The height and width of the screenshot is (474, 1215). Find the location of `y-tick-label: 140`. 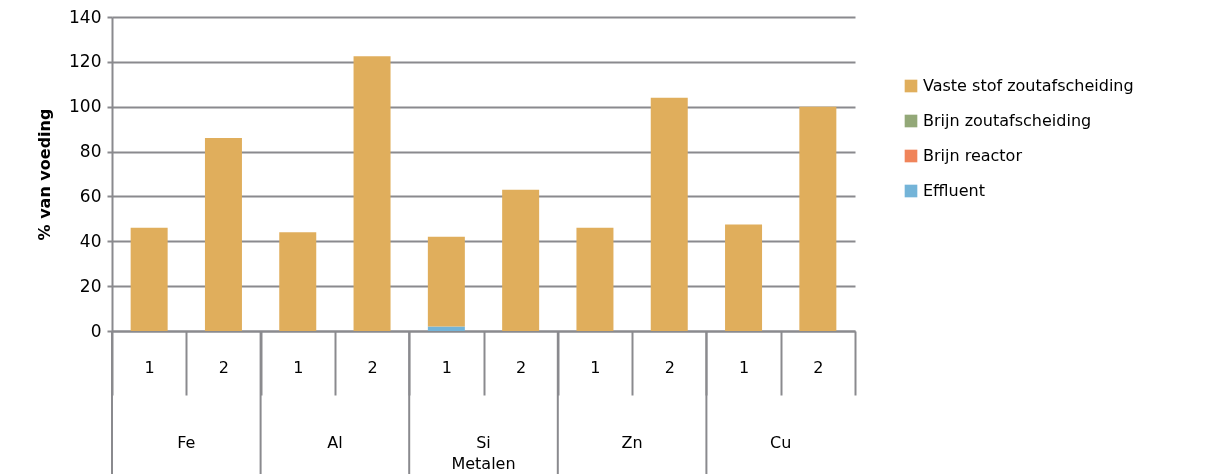

y-tick-label: 140 is located at coordinates (85, 16).